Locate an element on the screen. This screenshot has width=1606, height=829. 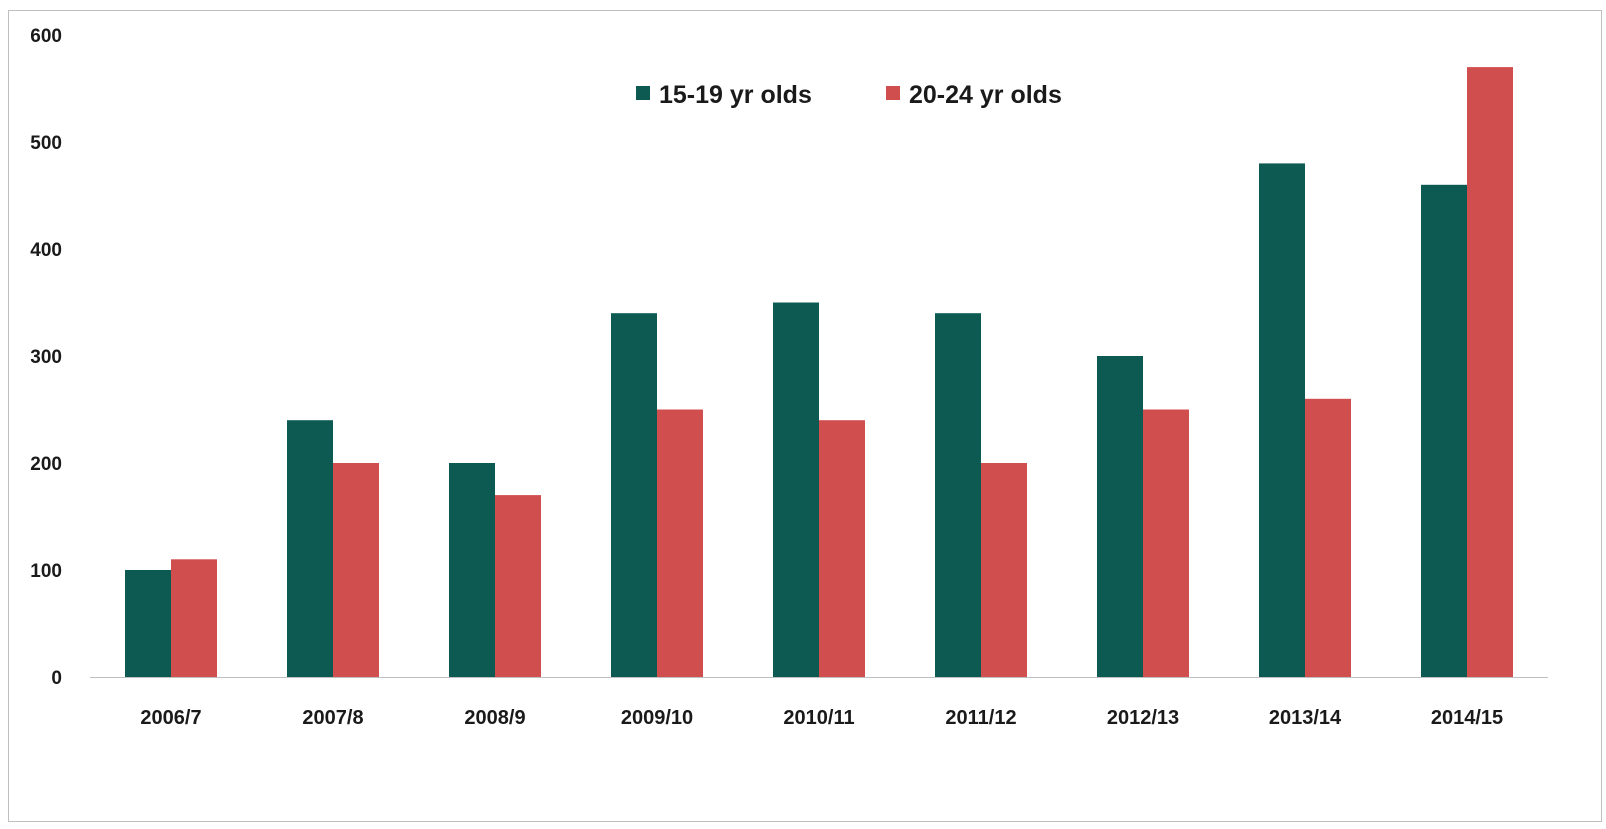
y-tick-label: 300 is located at coordinates (46, 357).